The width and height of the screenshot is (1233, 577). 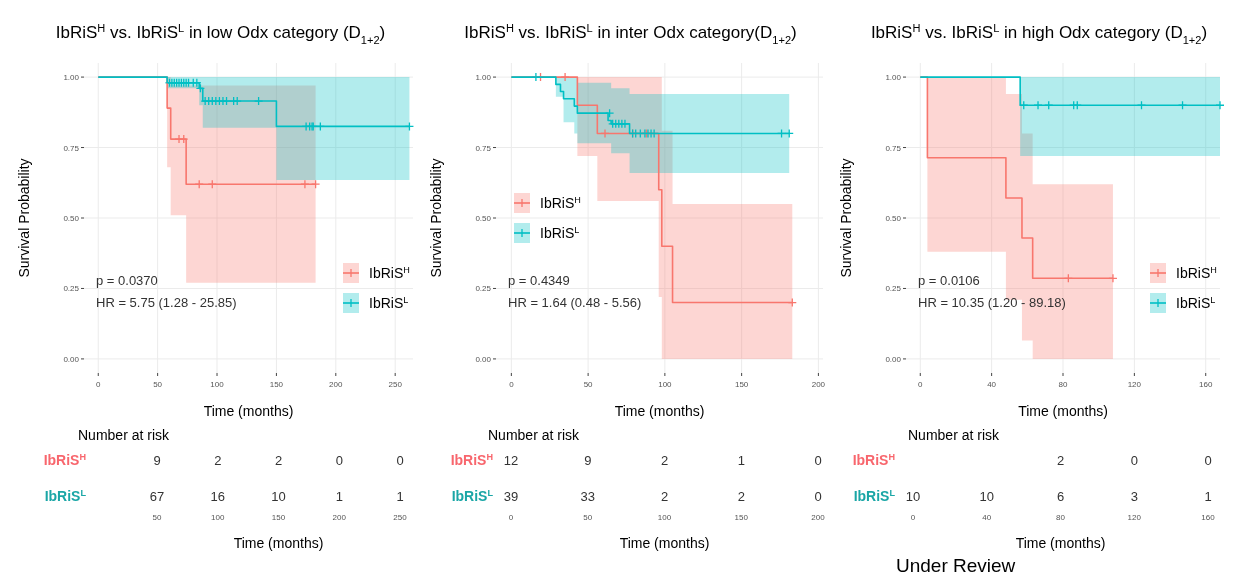 I want to click on data-label: 3, so click(x=1134, y=496).